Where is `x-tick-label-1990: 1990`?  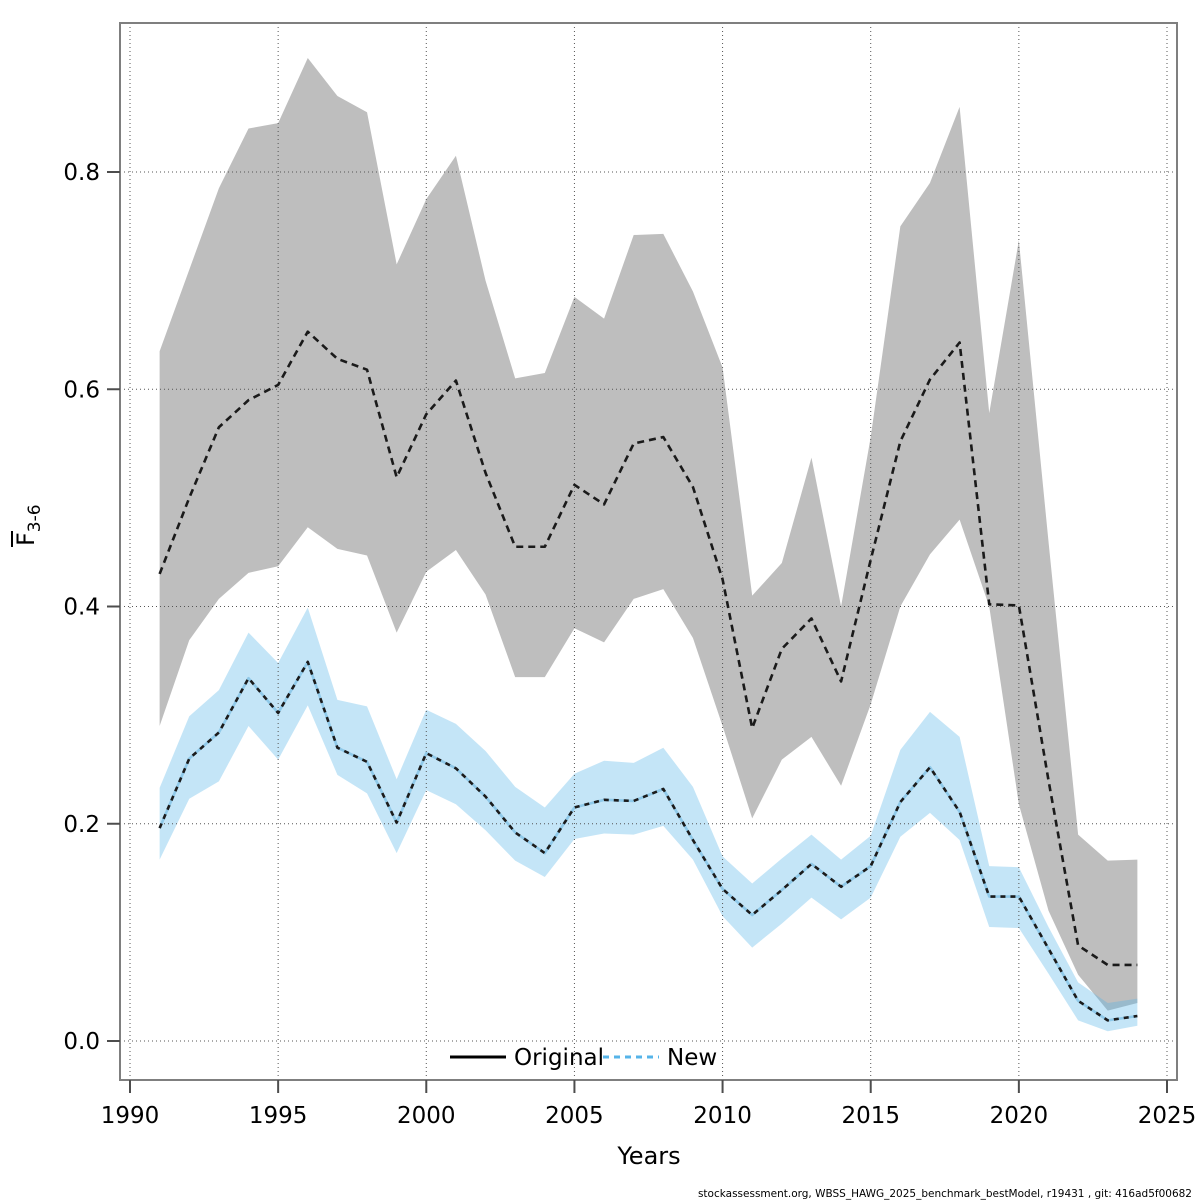
x-tick-label-1990: 1990 is located at coordinates (130, 1116).